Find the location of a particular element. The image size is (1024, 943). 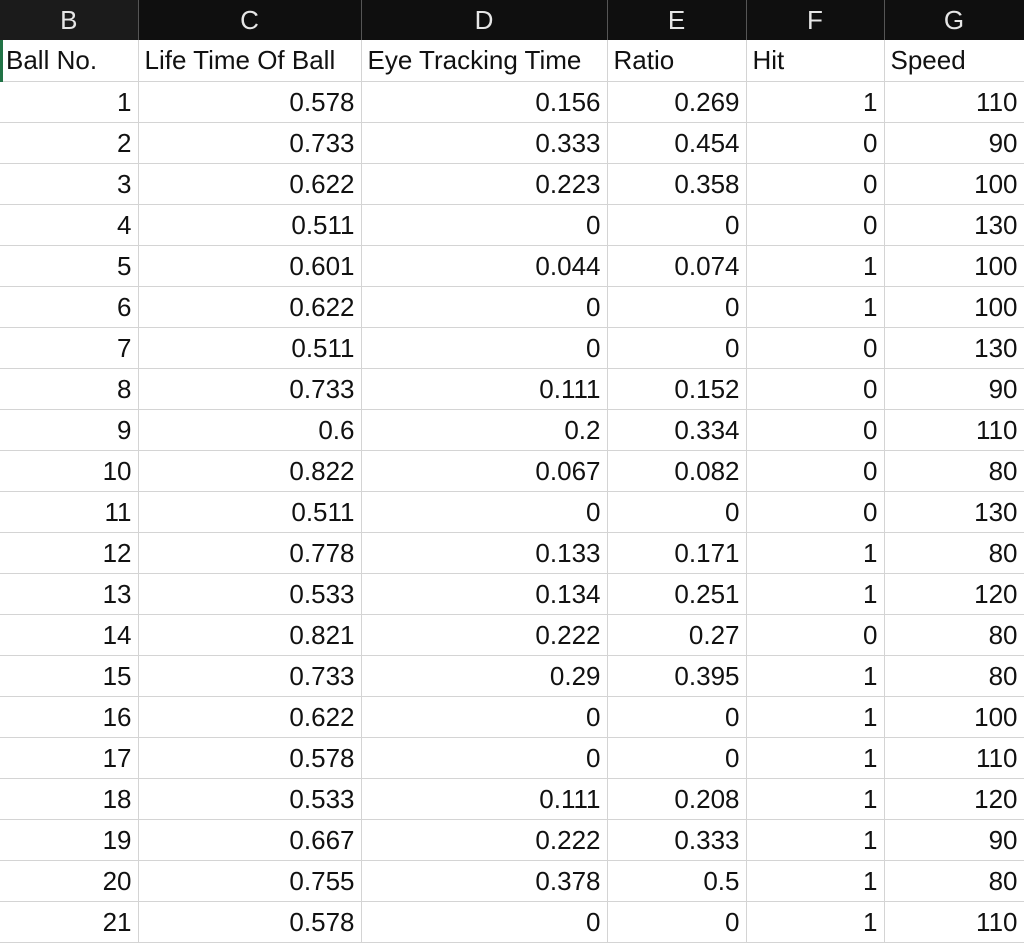

cell-ratio: 0.082 is located at coordinates (677, 471).